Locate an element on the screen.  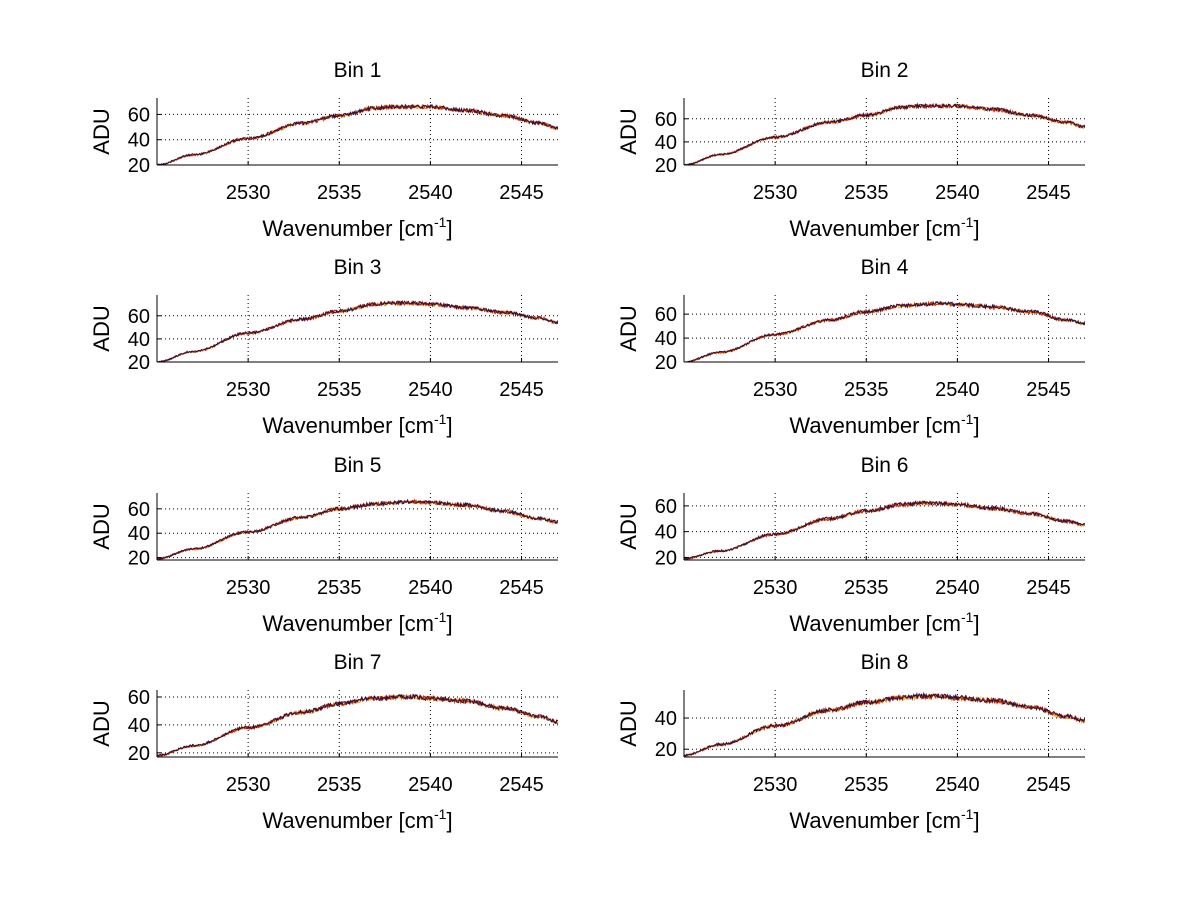
subplot-title: Bin 3 is located at coordinates (358, 267).